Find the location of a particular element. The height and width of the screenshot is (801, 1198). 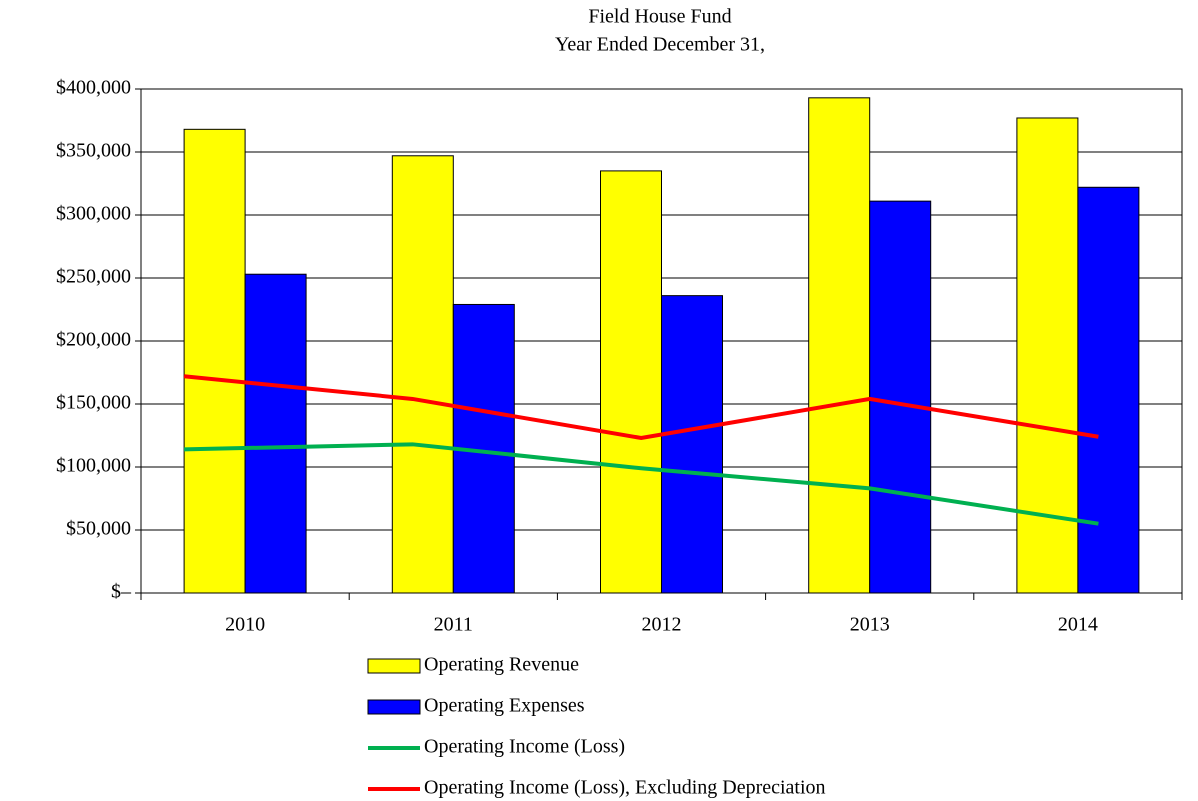

legend-label: Operating Income (Loss) is located at coordinates (524, 747).